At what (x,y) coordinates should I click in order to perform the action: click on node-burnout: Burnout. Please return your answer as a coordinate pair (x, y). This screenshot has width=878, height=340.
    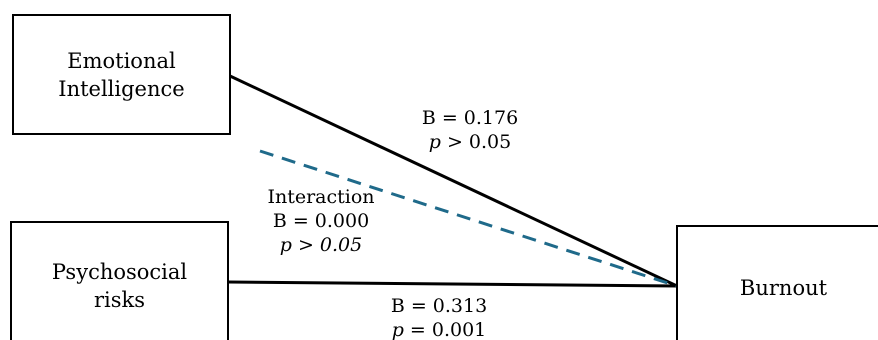
    Looking at the image, I should click on (777, 282).